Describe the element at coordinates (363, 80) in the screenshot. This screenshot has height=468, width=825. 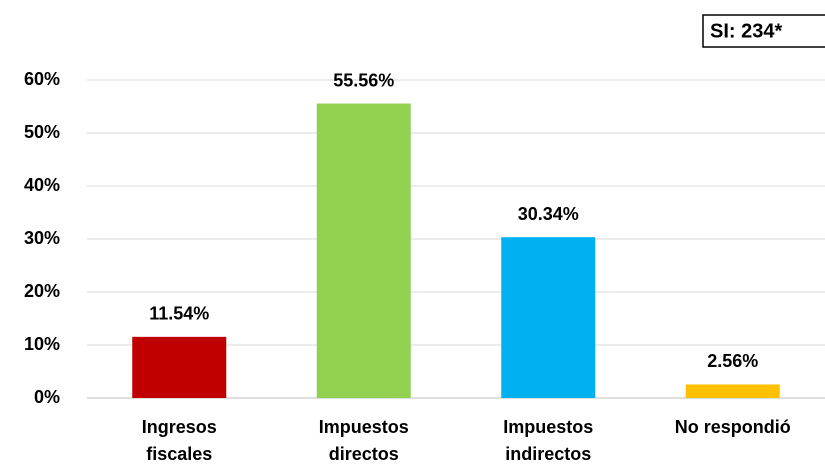
I see `data-label: 55.56%` at that location.